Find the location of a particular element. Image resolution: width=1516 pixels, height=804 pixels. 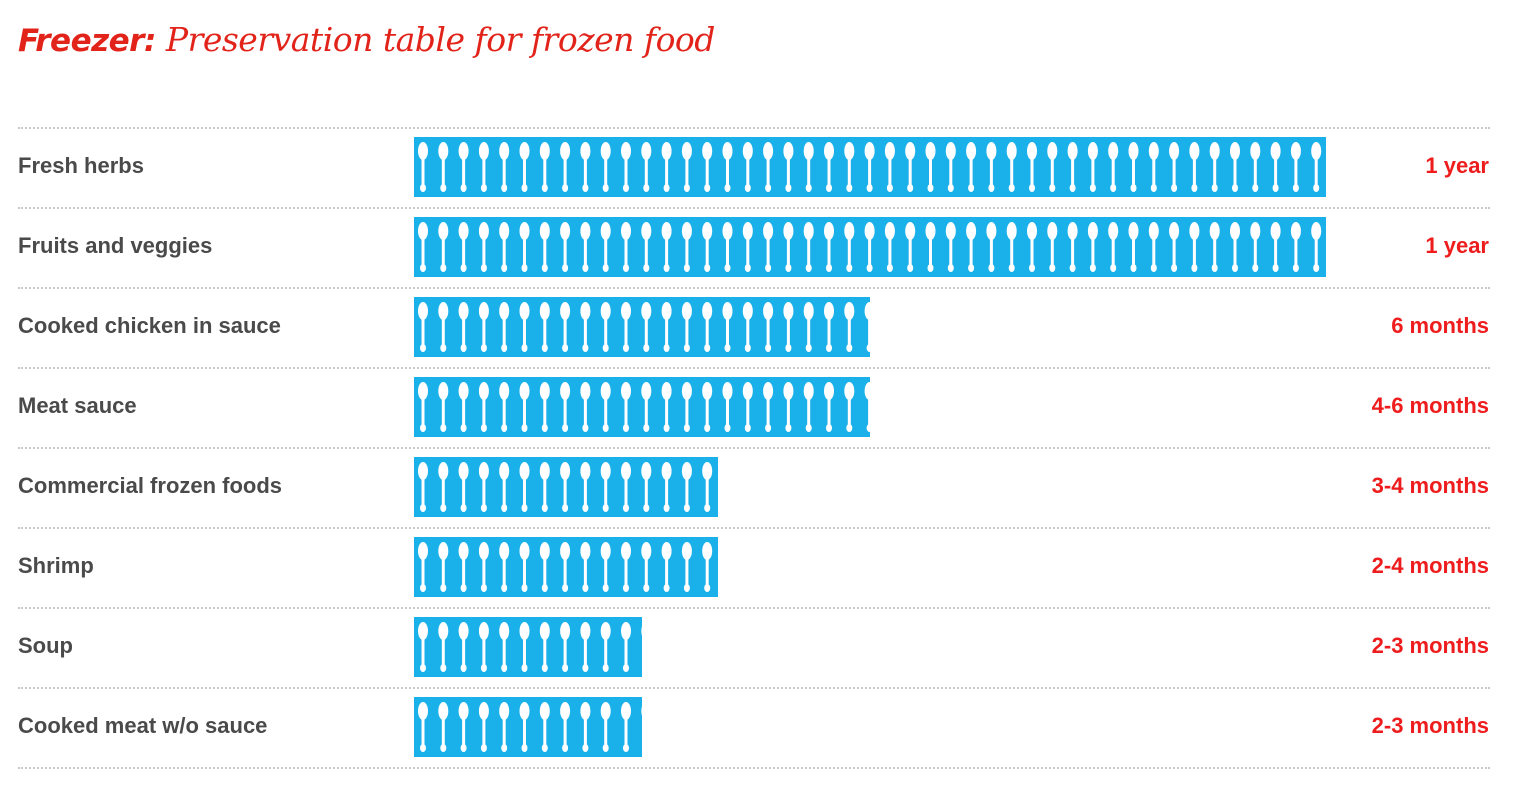

value-label: 2-4 months is located at coordinates (1430, 565).